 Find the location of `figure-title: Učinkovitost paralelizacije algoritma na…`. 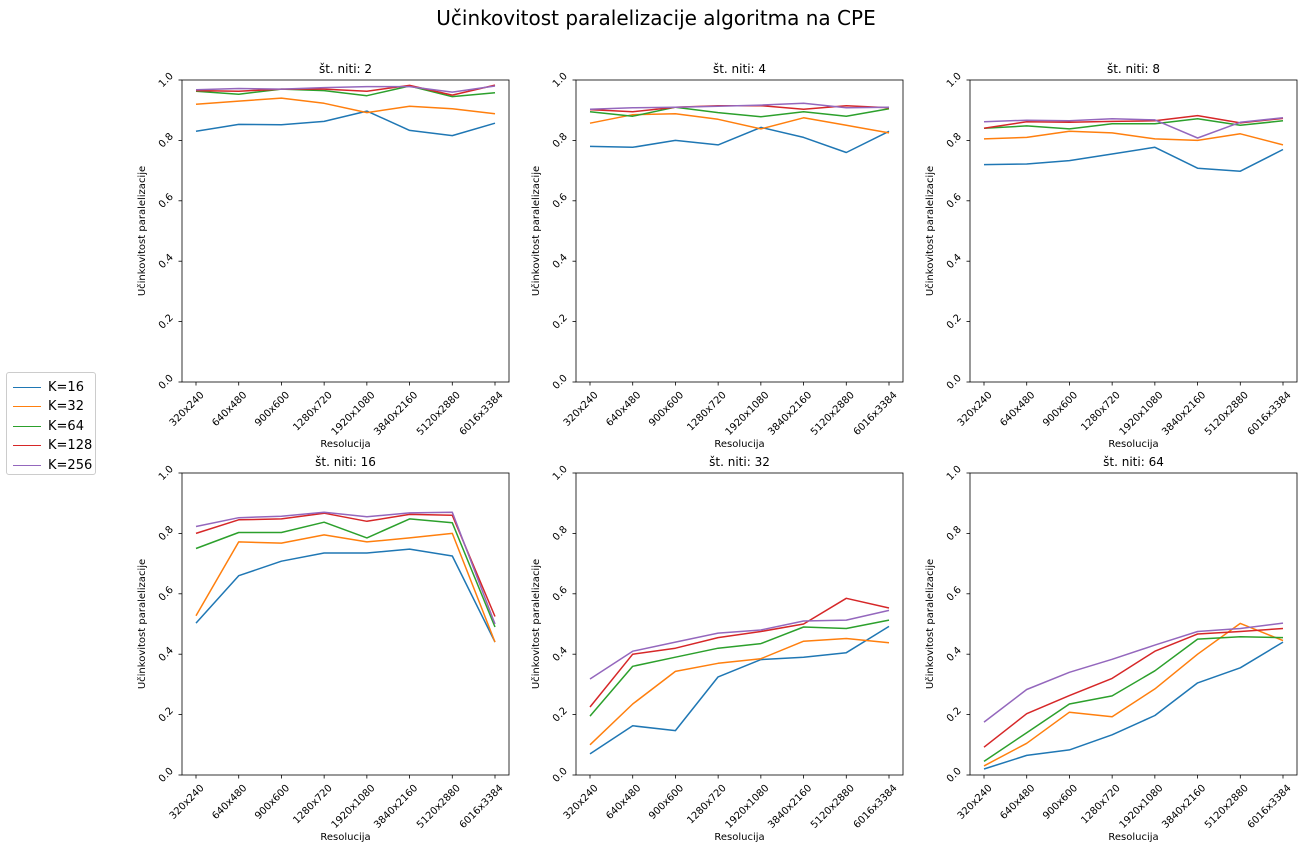

figure-title: Učinkovitost paralelizacije algoritma na… is located at coordinates (656, 18).